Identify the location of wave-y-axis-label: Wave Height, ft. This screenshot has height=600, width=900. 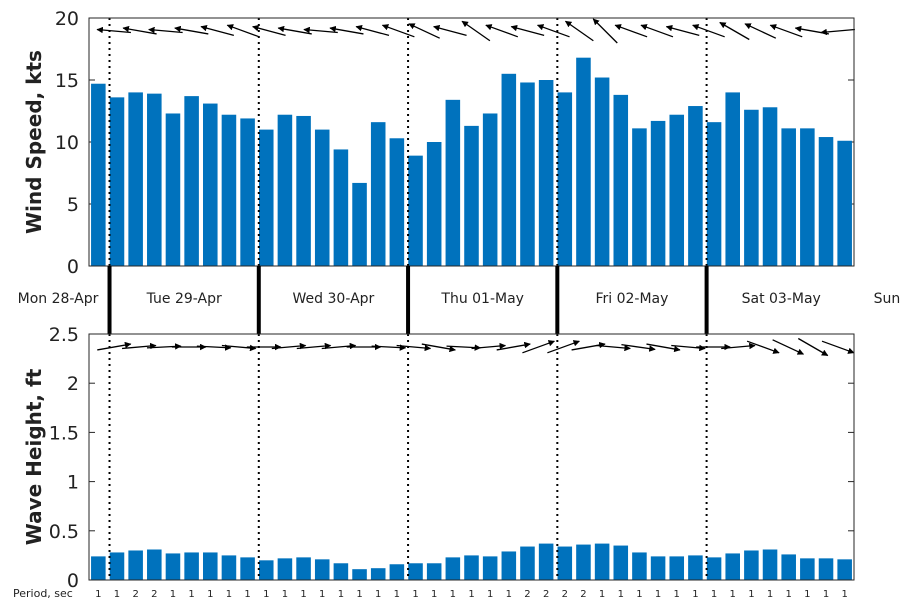
(34, 456).